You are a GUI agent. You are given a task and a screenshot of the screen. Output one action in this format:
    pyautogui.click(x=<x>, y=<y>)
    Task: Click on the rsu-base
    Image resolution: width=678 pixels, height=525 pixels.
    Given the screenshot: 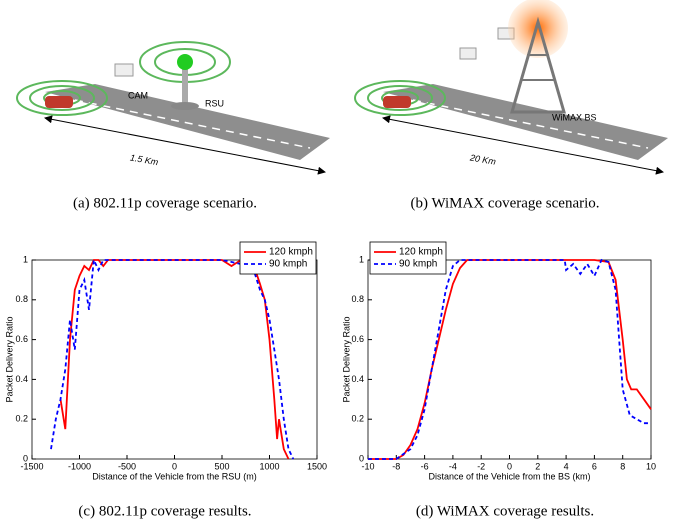 What is the action you would take?
    pyautogui.click(x=185, y=106)
    